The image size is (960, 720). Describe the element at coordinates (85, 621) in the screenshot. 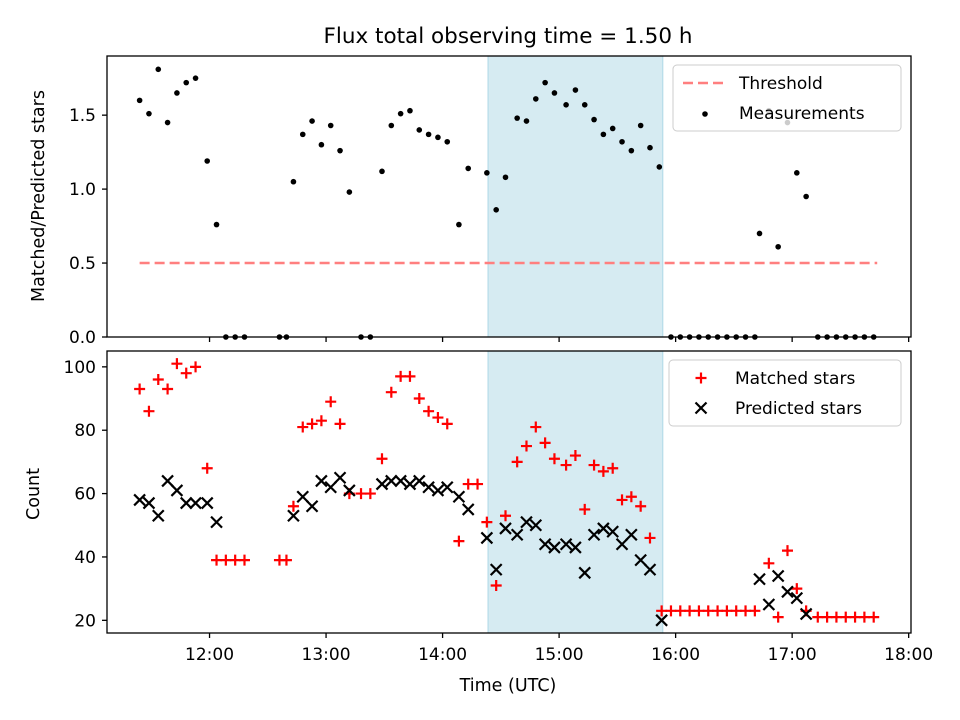

I see `y-tick-label: 20` at that location.